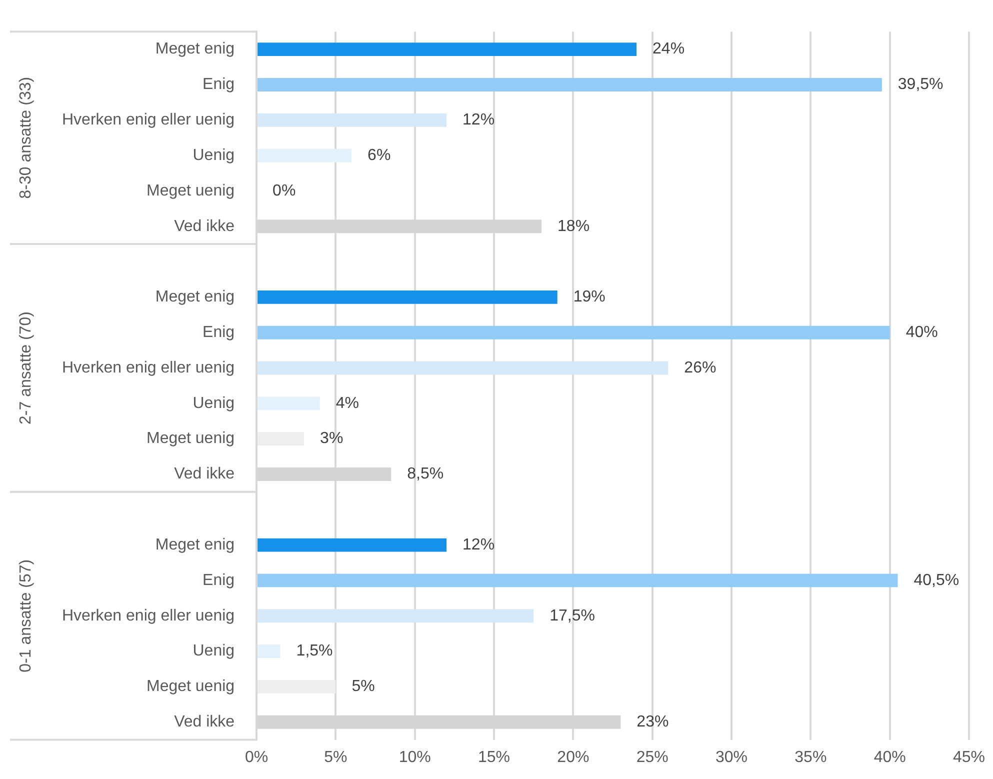  Describe the element at coordinates (700, 367) in the screenshot. I see `data-label: 26%` at that location.